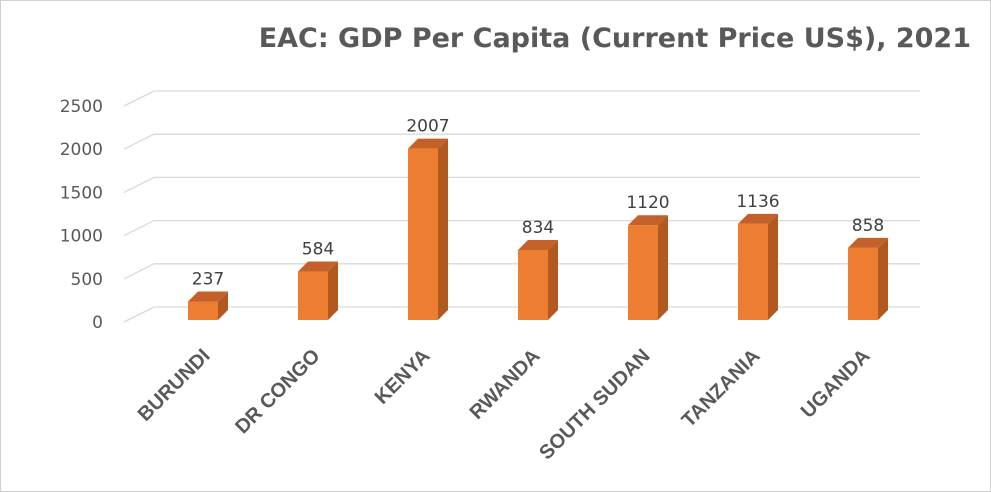 This screenshot has height=492, width=991. What do you see at coordinates (203, 310) in the screenshot?
I see `bar-burundi` at bounding box center [203, 310].